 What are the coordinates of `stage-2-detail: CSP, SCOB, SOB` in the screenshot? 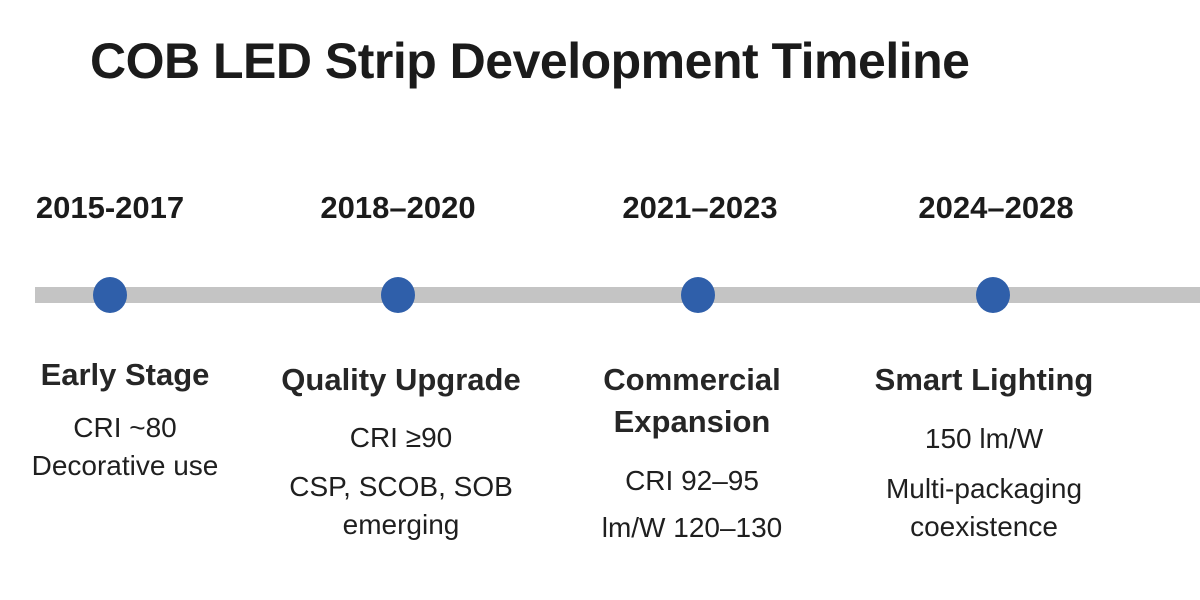 It's located at (401, 486).